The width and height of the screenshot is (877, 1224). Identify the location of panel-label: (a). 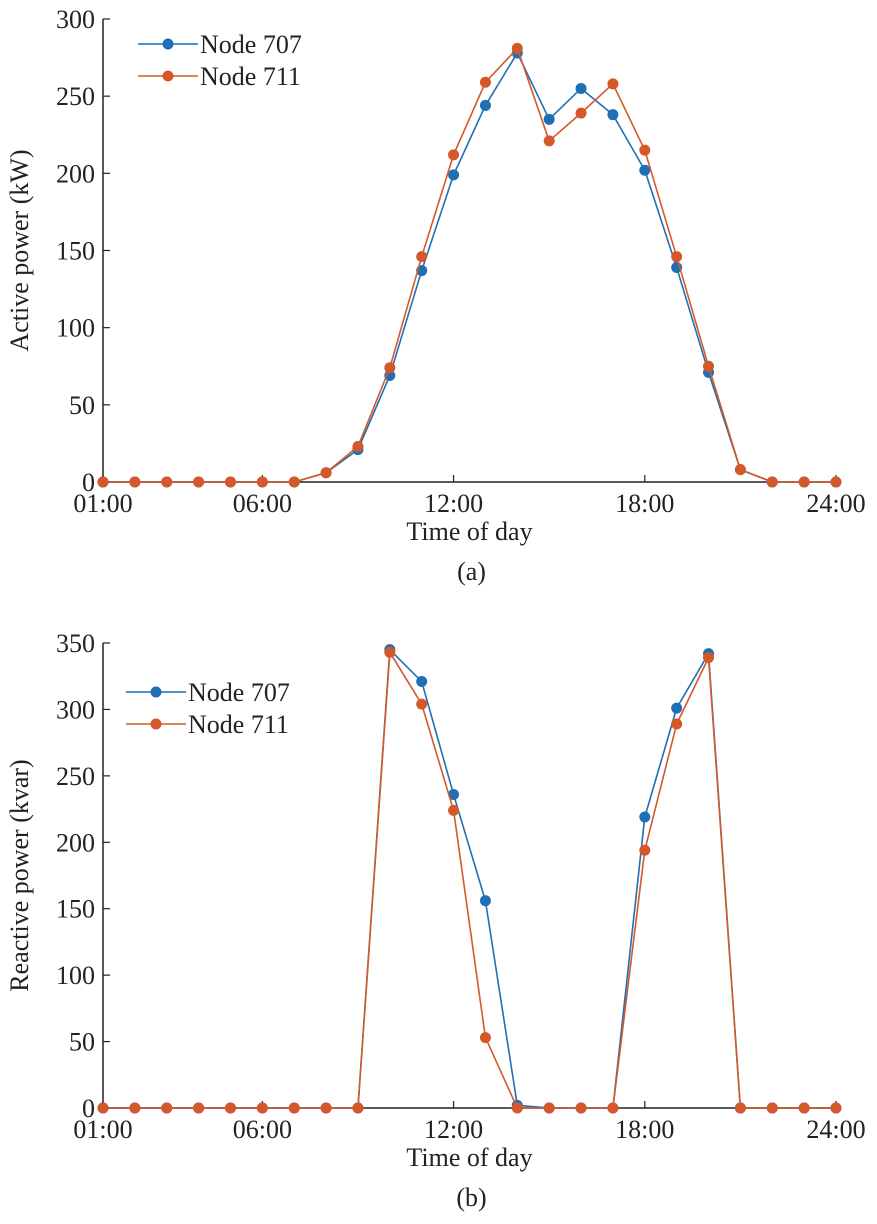
(471, 571).